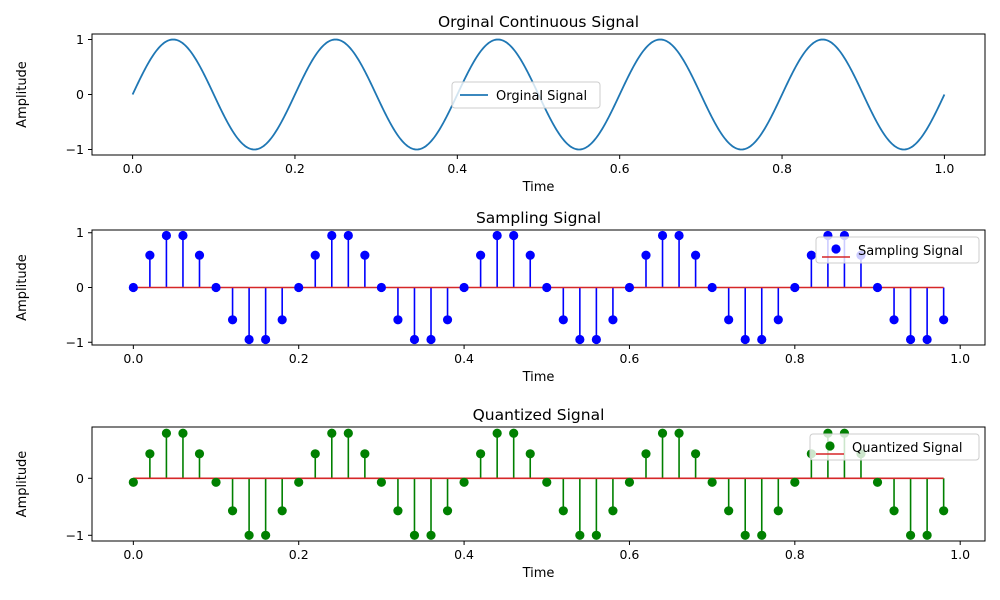  I want to click on legend-label: Sampling Signal, so click(910, 251).